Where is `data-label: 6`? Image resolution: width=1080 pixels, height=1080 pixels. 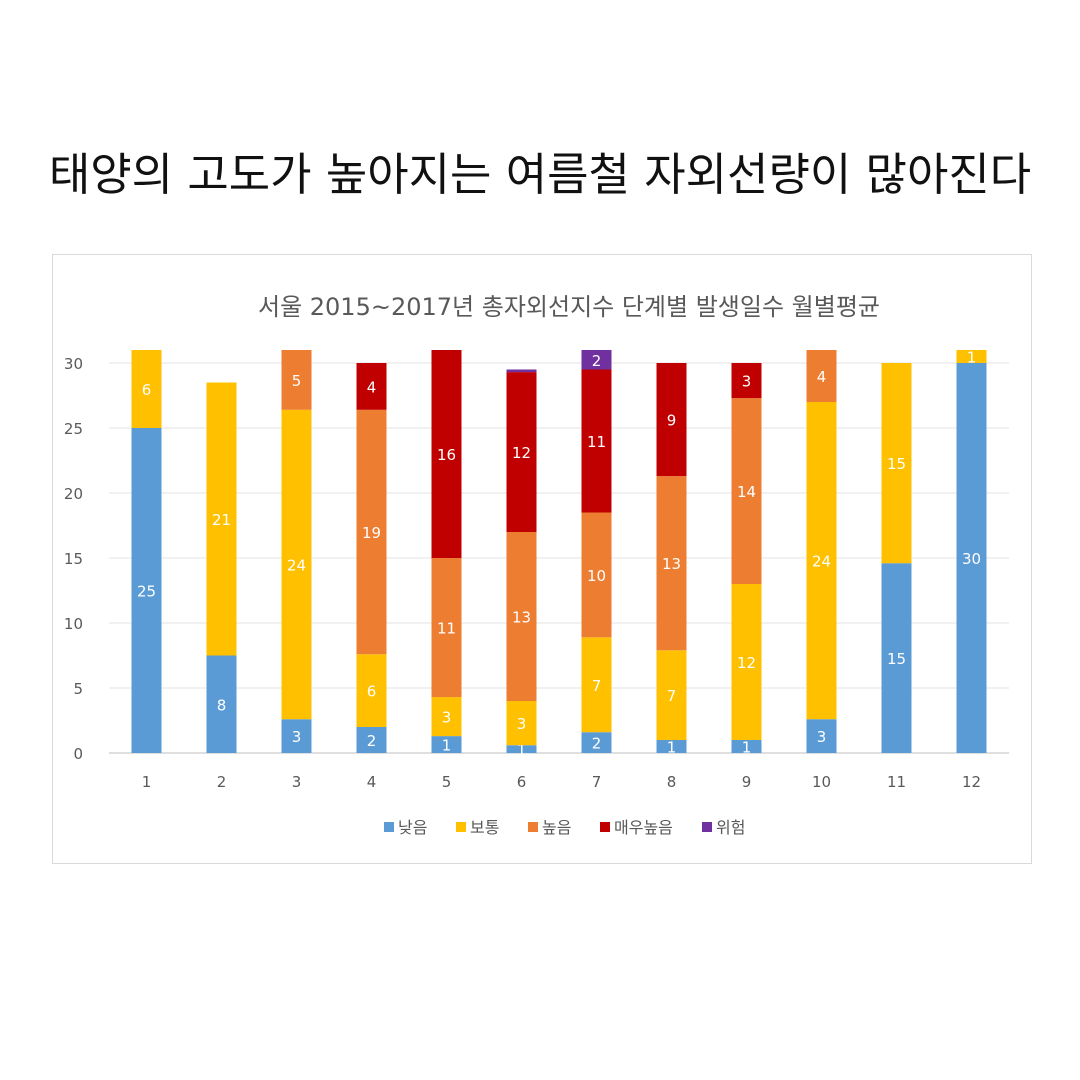 data-label: 6 is located at coordinates (372, 692).